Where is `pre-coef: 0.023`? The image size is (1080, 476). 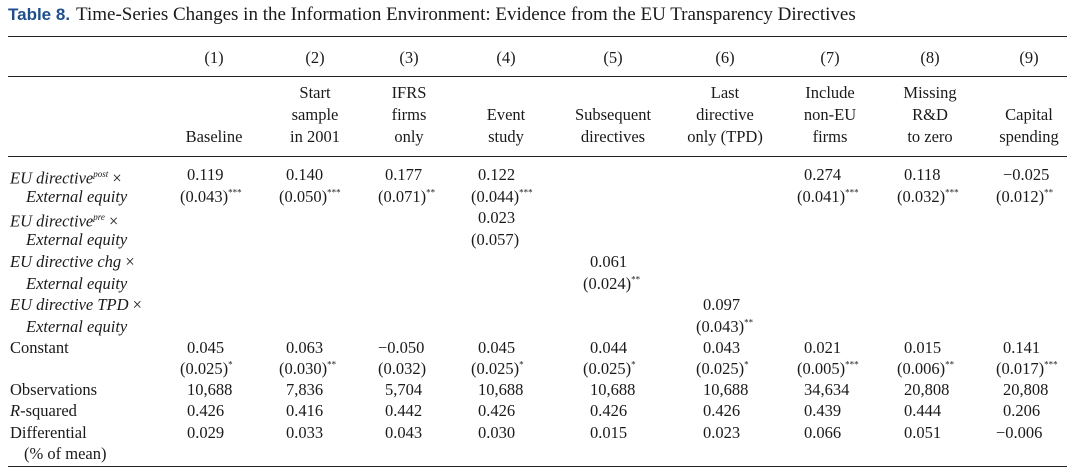
pre-coef: 0.023 is located at coordinates (497, 217).